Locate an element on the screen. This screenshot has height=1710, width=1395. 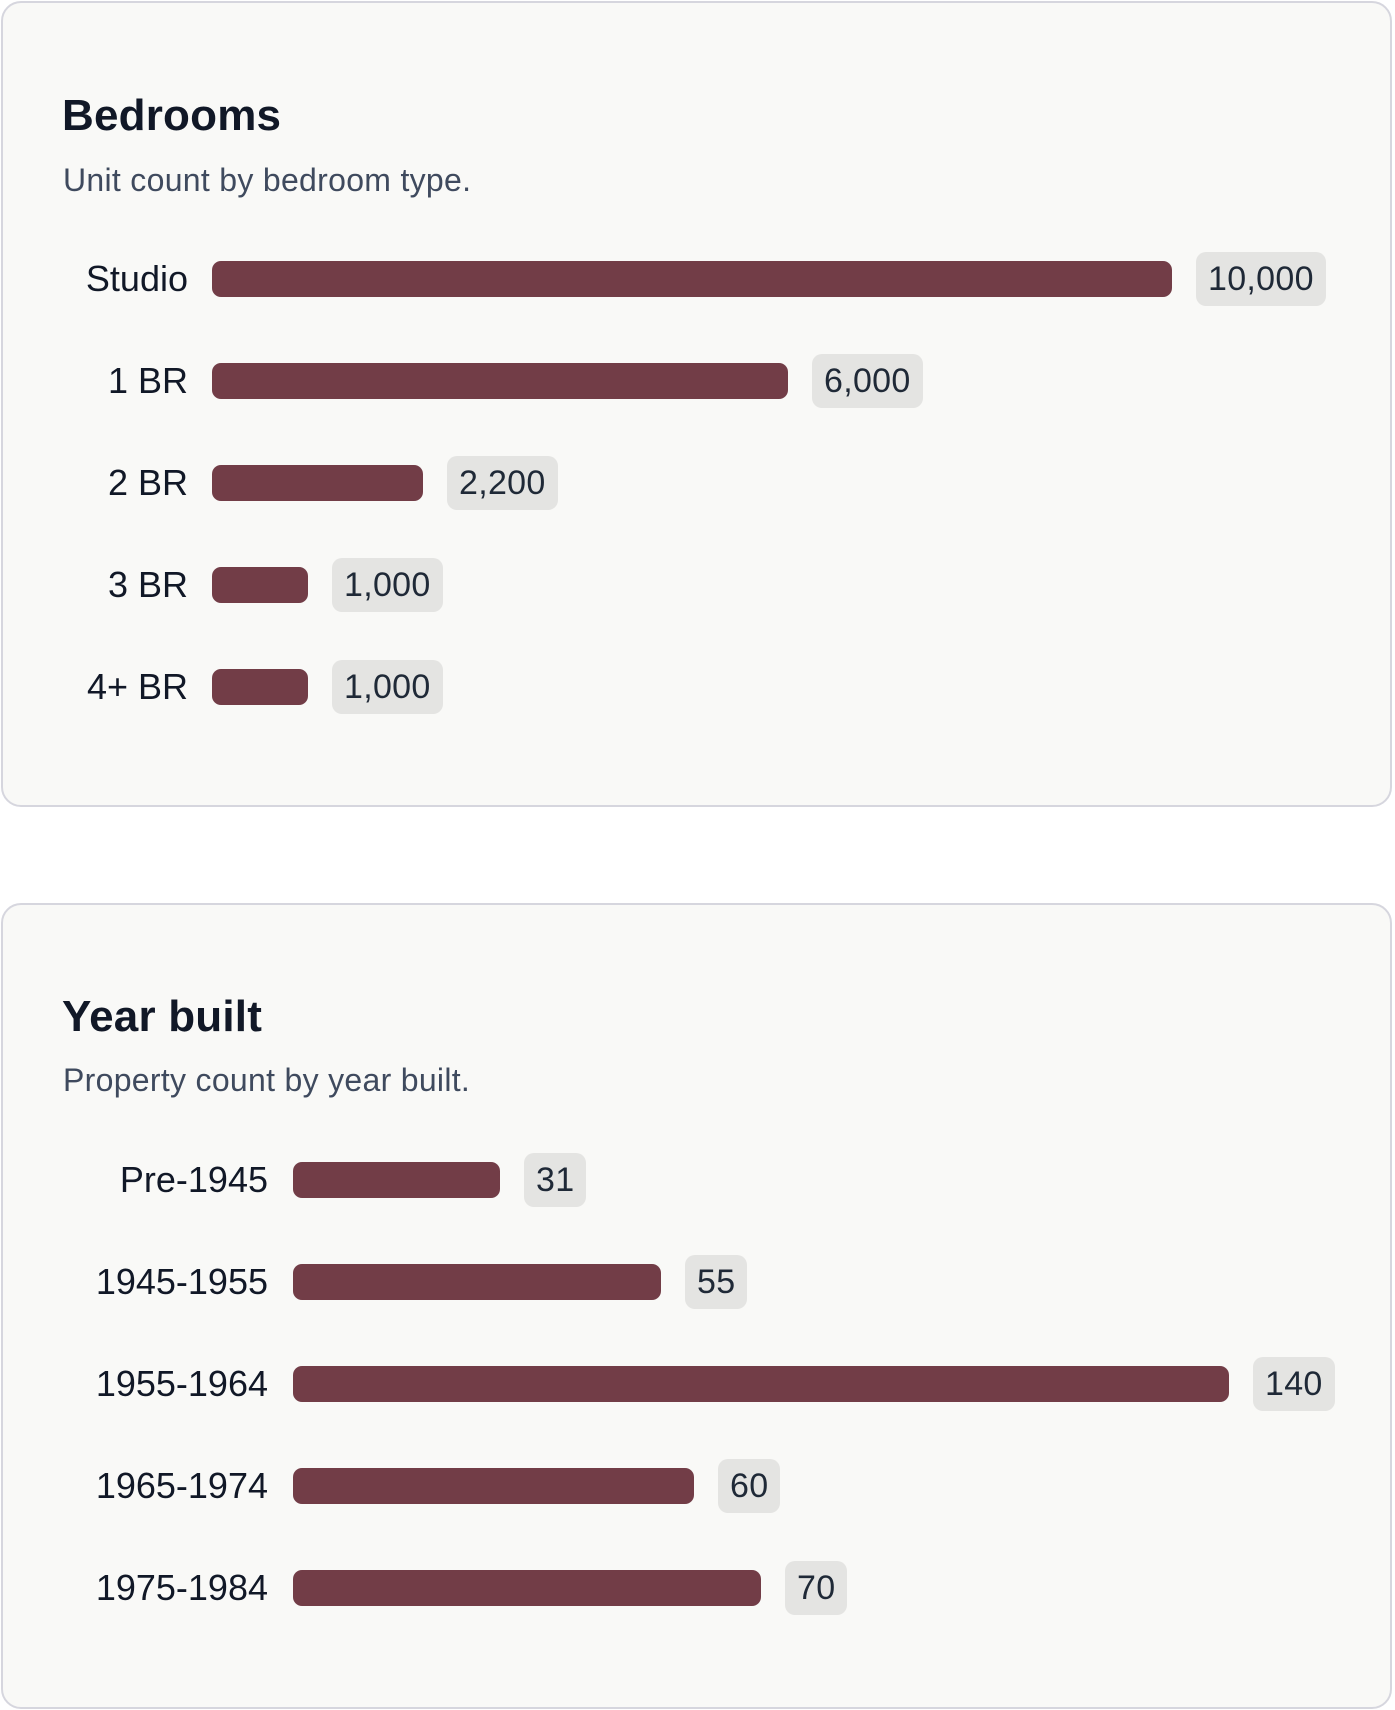
bedrooms-subtitle: Unit count by bedroom type. is located at coordinates (267, 180).